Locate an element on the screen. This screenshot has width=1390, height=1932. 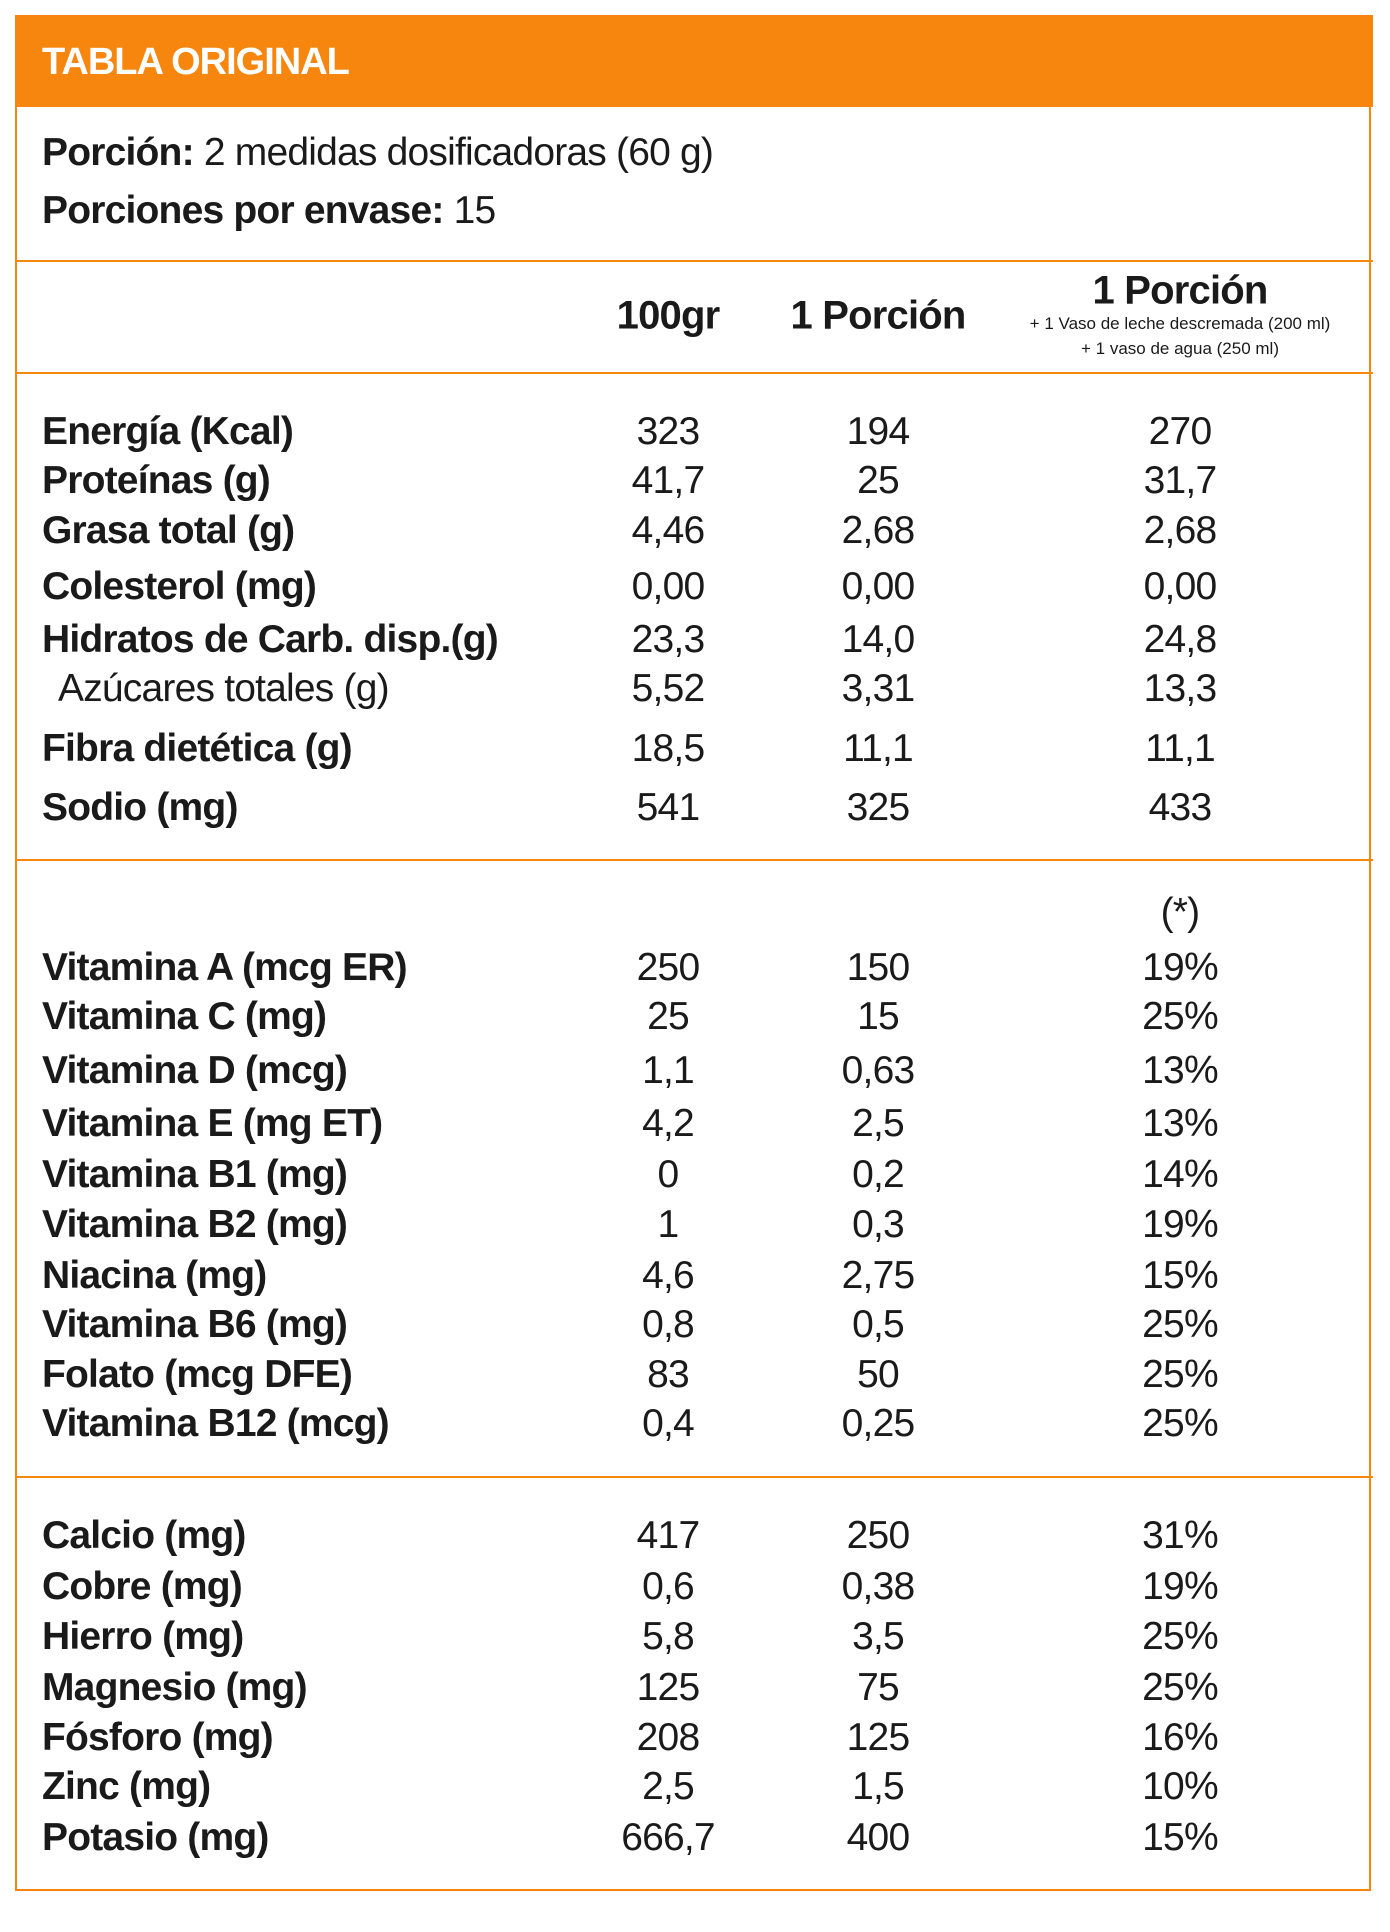
value-100gr: 0,6 is located at coordinates (668, 1586).